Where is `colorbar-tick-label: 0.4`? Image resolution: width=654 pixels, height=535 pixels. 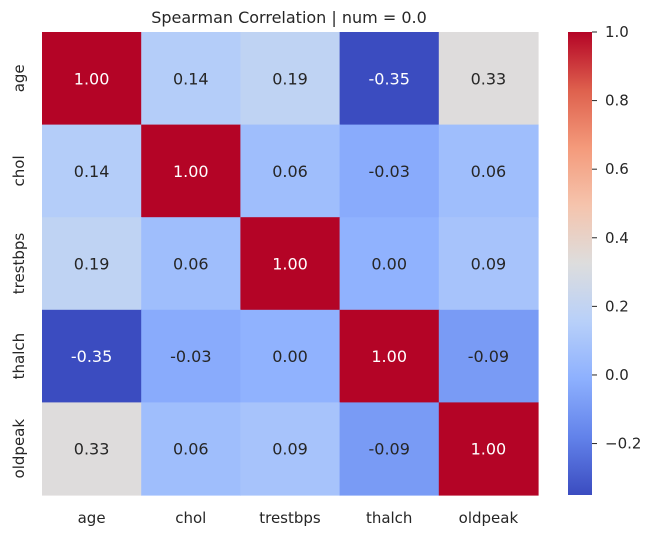
colorbar-tick-label: 0.4 is located at coordinates (617, 238).